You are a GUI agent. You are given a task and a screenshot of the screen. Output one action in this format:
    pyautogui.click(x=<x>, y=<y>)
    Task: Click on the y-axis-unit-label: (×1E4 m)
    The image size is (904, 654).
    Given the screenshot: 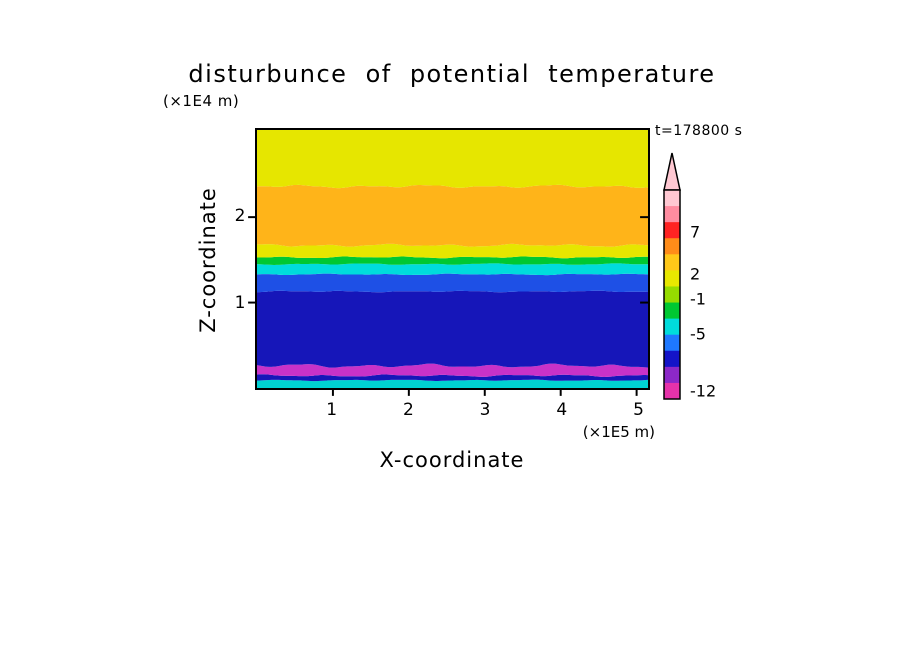 What is the action you would take?
    pyautogui.click(x=201, y=101)
    